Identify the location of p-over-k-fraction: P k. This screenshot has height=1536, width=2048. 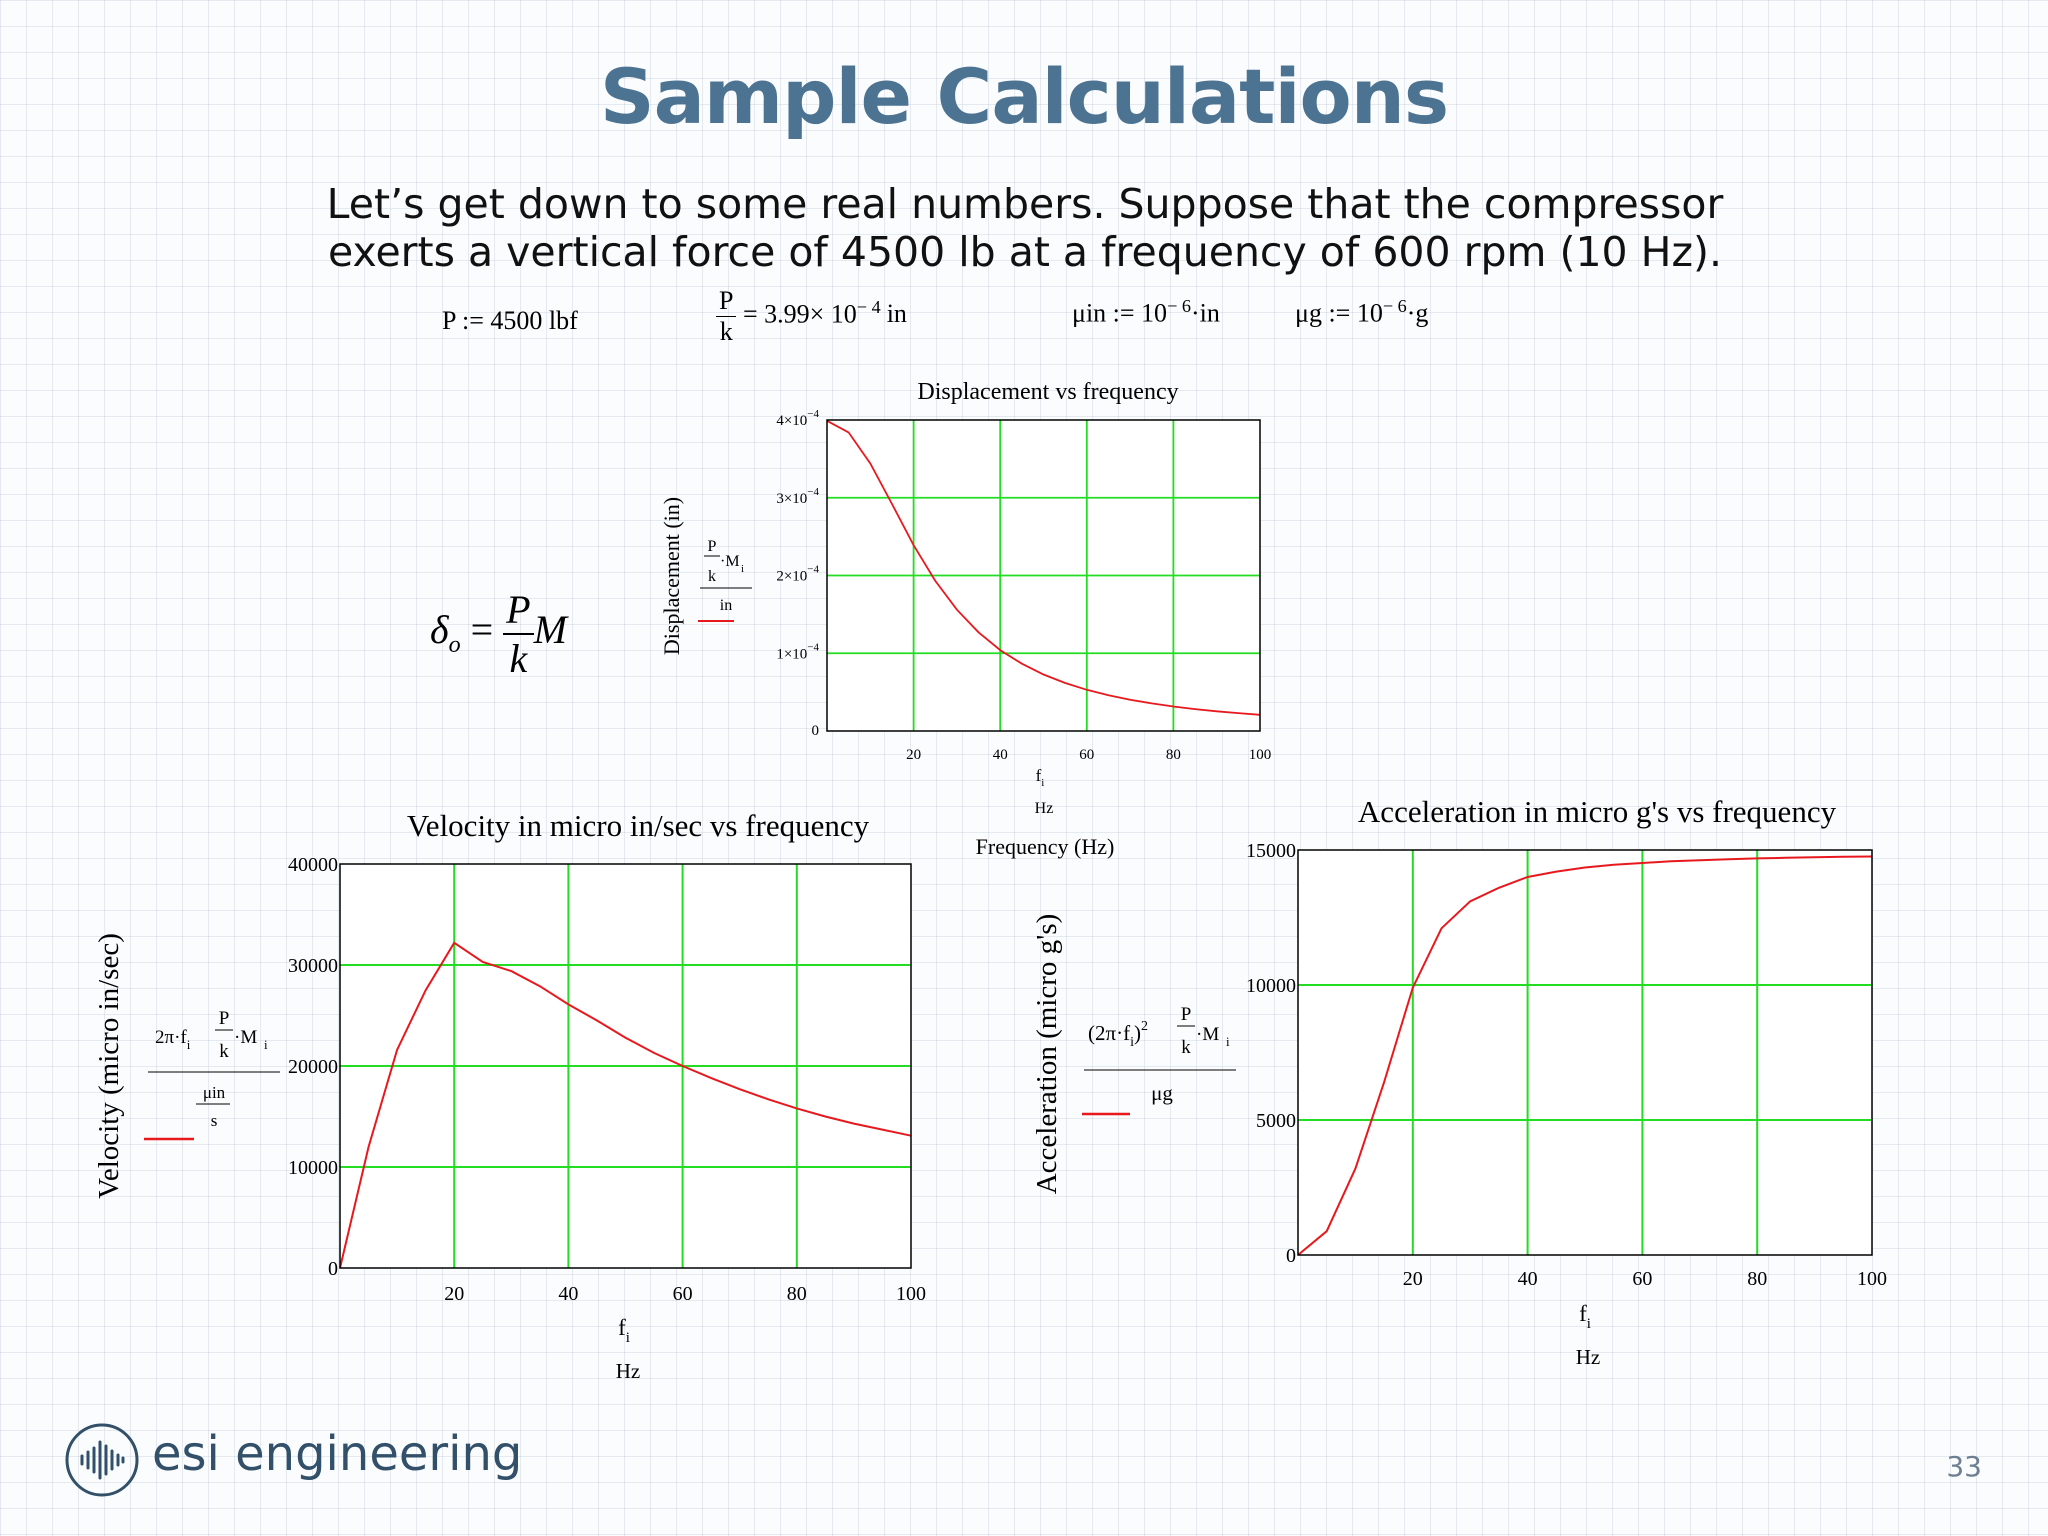
(726, 316).